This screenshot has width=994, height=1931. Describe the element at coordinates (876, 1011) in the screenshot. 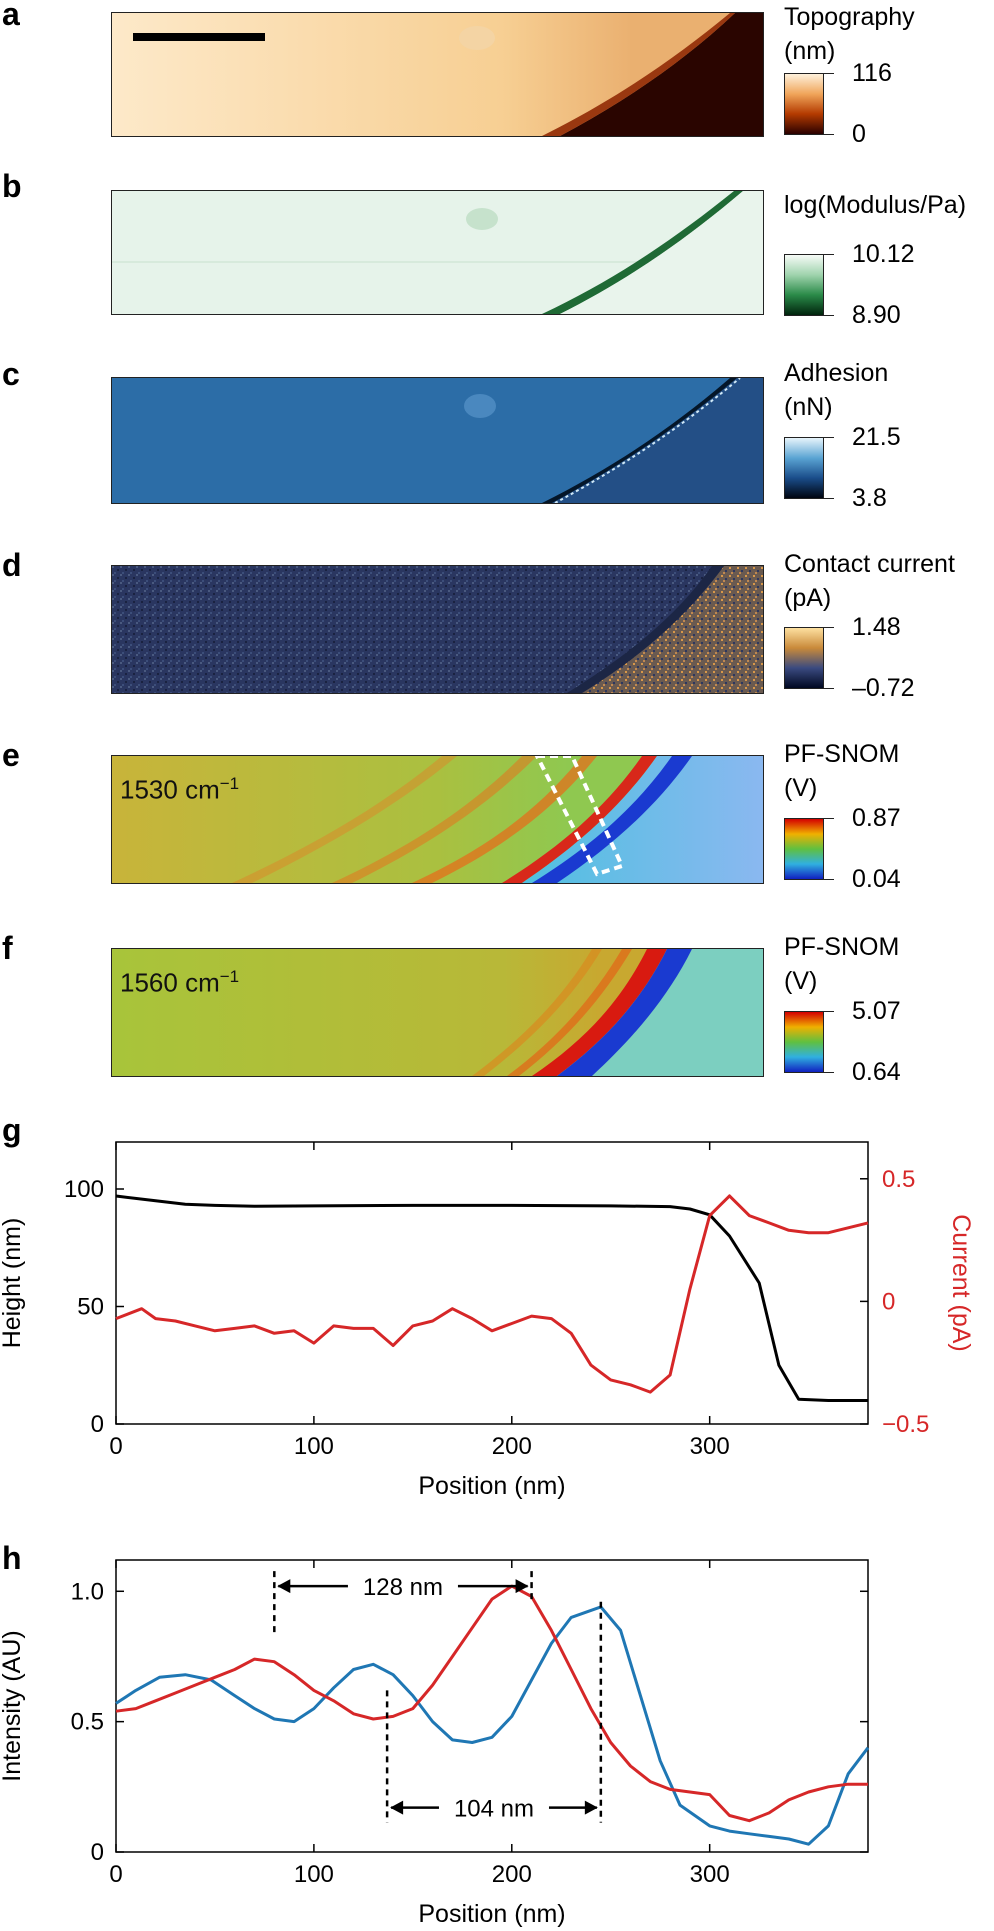

I see `pfsnom-f-max: 5.07` at that location.